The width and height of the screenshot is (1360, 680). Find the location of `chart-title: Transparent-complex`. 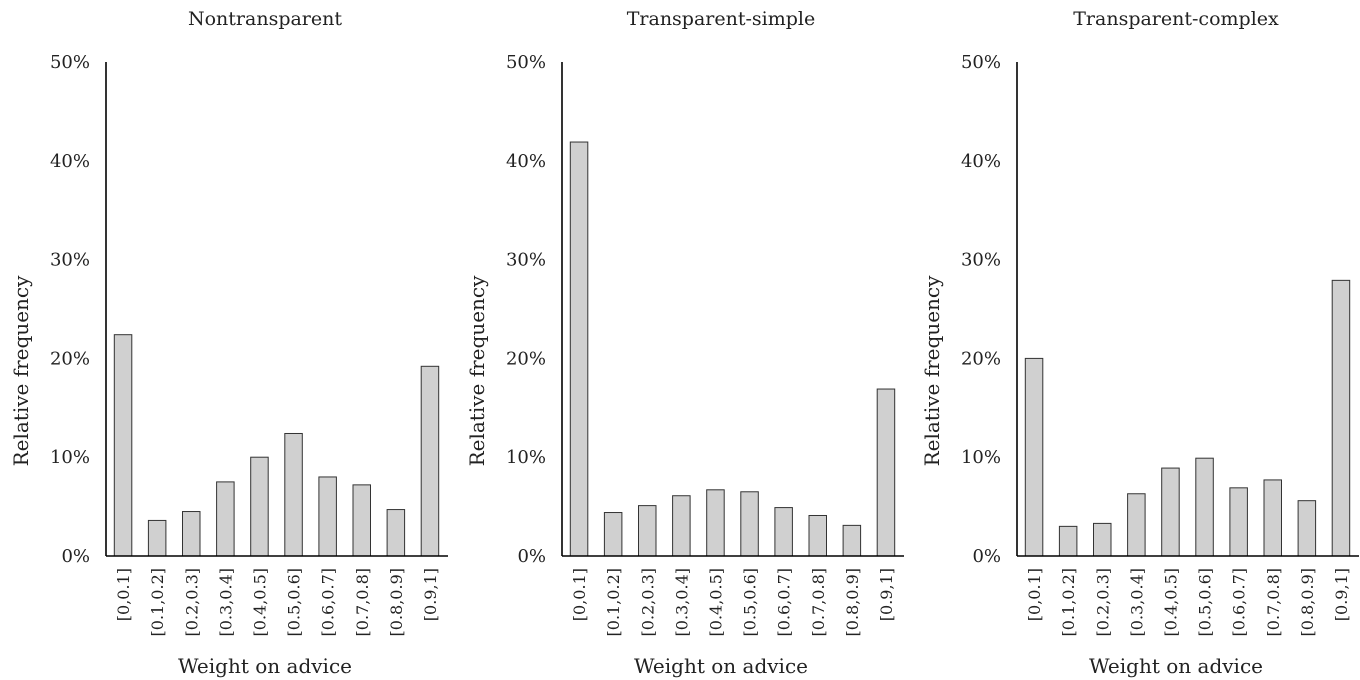

chart-title: Transparent-complex is located at coordinates (1176, 19).